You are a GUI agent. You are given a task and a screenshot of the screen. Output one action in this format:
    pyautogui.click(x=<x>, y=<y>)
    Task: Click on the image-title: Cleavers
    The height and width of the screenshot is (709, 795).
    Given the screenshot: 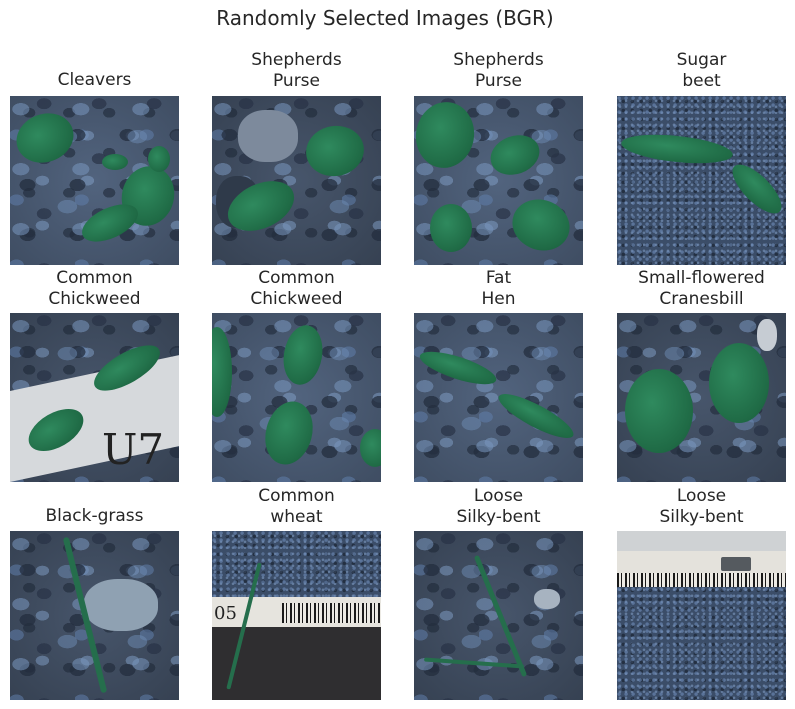 What is the action you would take?
    pyautogui.click(x=99, y=80)
    